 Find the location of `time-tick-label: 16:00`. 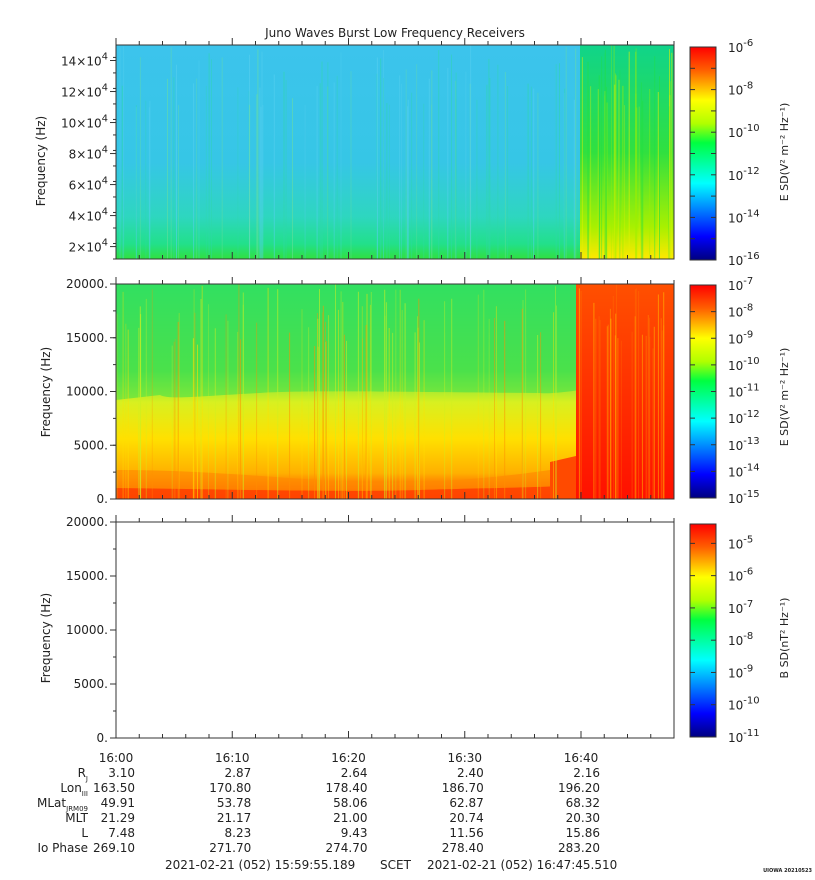

time-tick-label: 16:00 is located at coordinates (116, 758).